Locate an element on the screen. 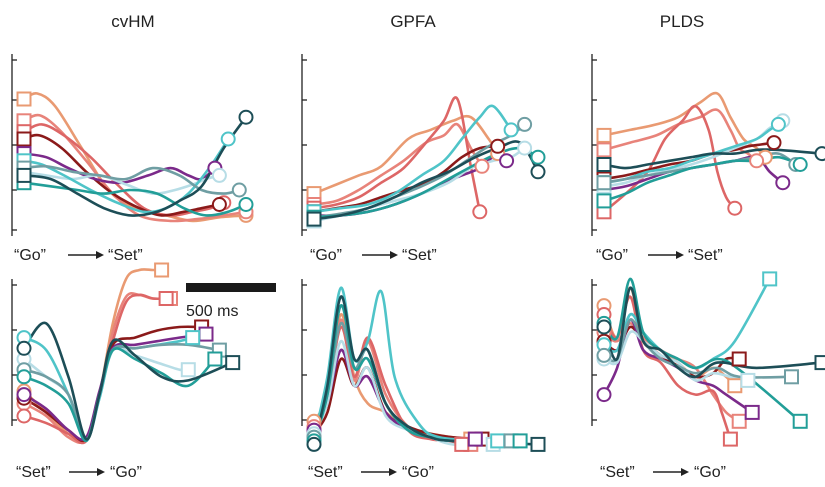 This screenshot has height=487, width=825. scale-bar: 500 ms is located at coordinates (231, 301).